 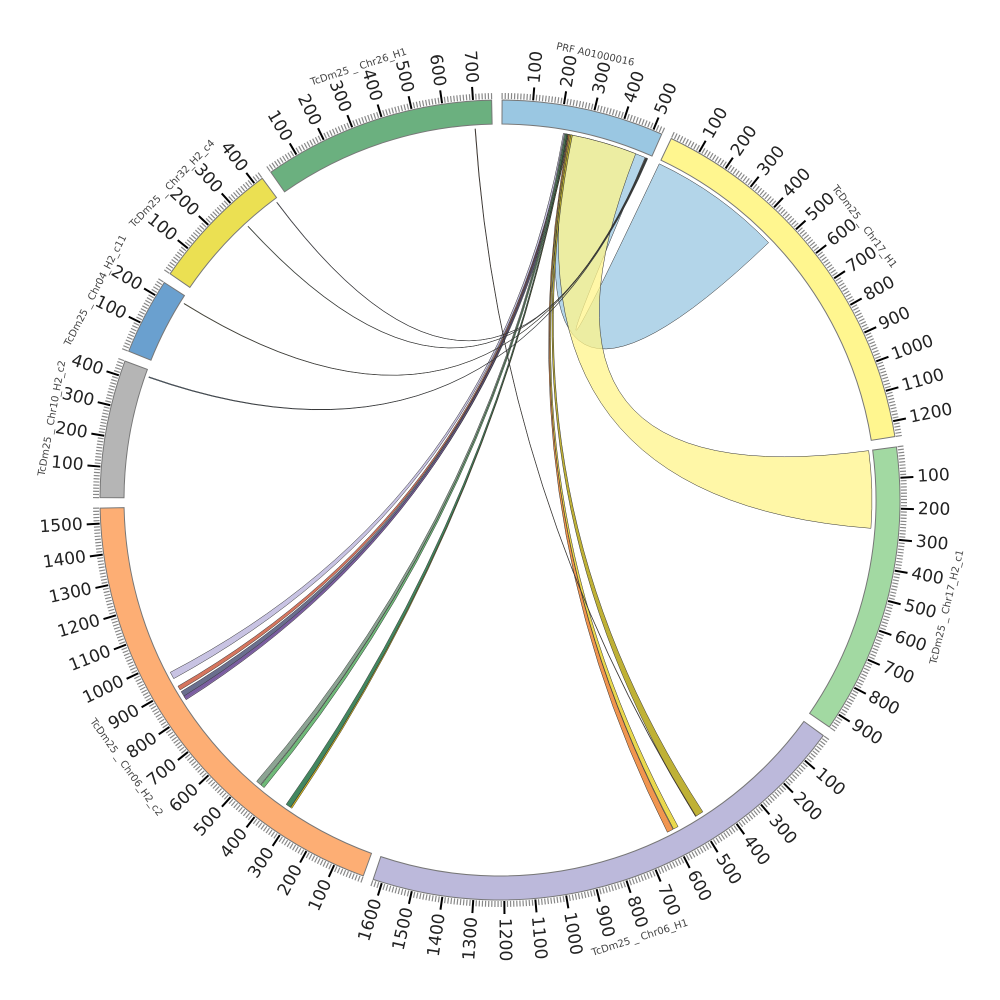 I want to click on tick-label: 100, so click(x=536, y=67).